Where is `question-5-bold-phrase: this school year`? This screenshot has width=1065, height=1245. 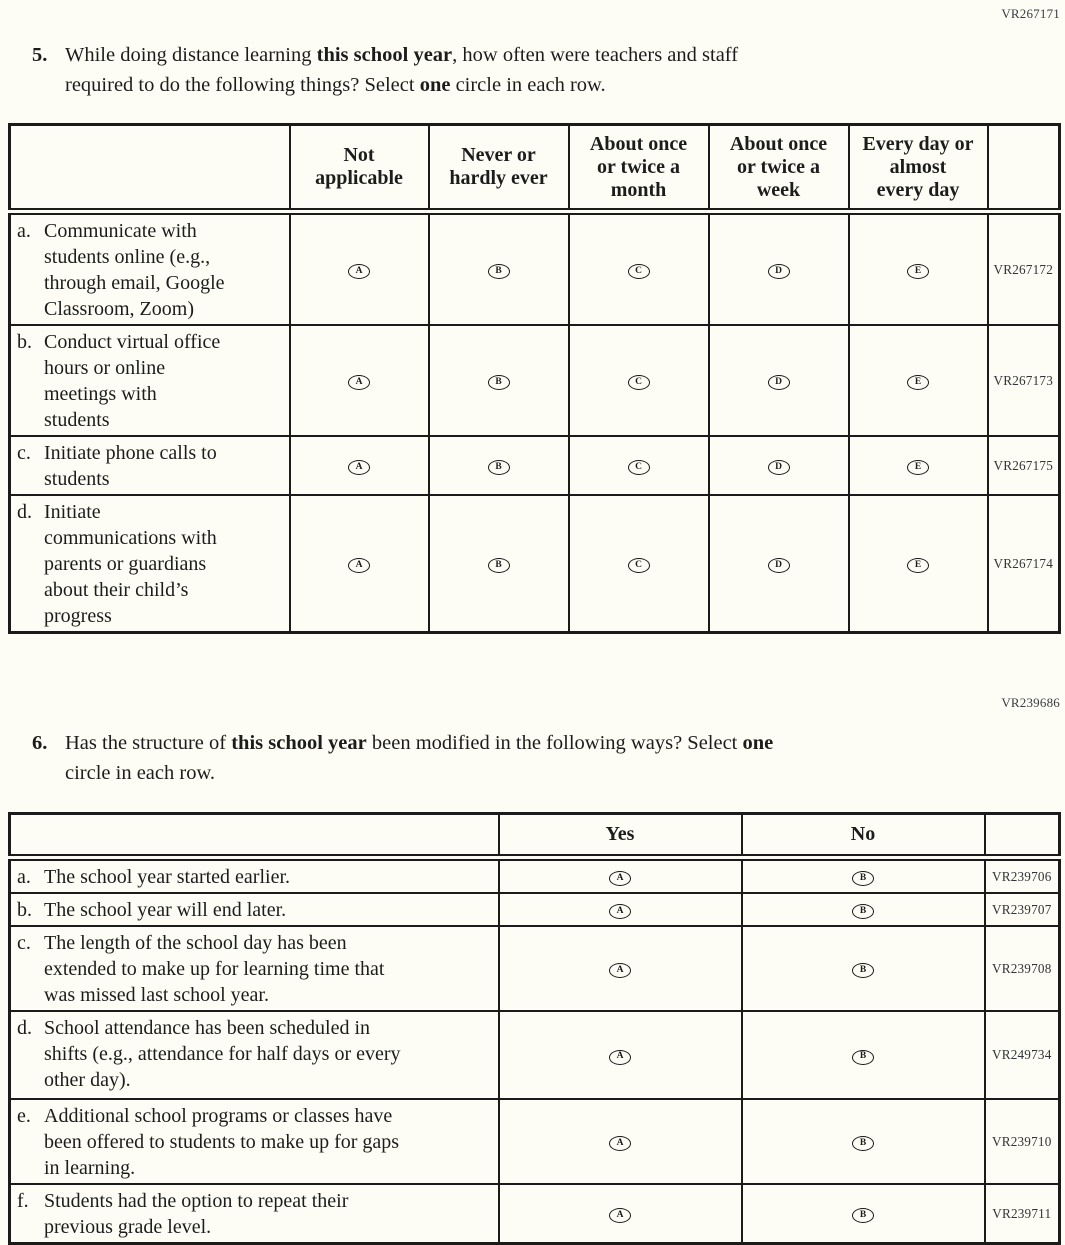 question-5-bold-phrase: this school year is located at coordinates (384, 55).